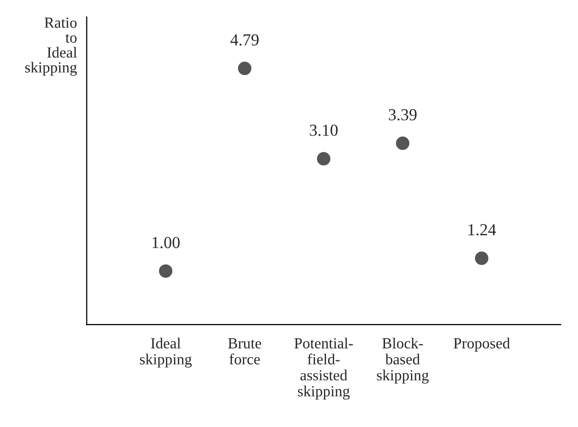 This screenshot has height=427, width=578. I want to click on data-label: 1.24, so click(482, 230).